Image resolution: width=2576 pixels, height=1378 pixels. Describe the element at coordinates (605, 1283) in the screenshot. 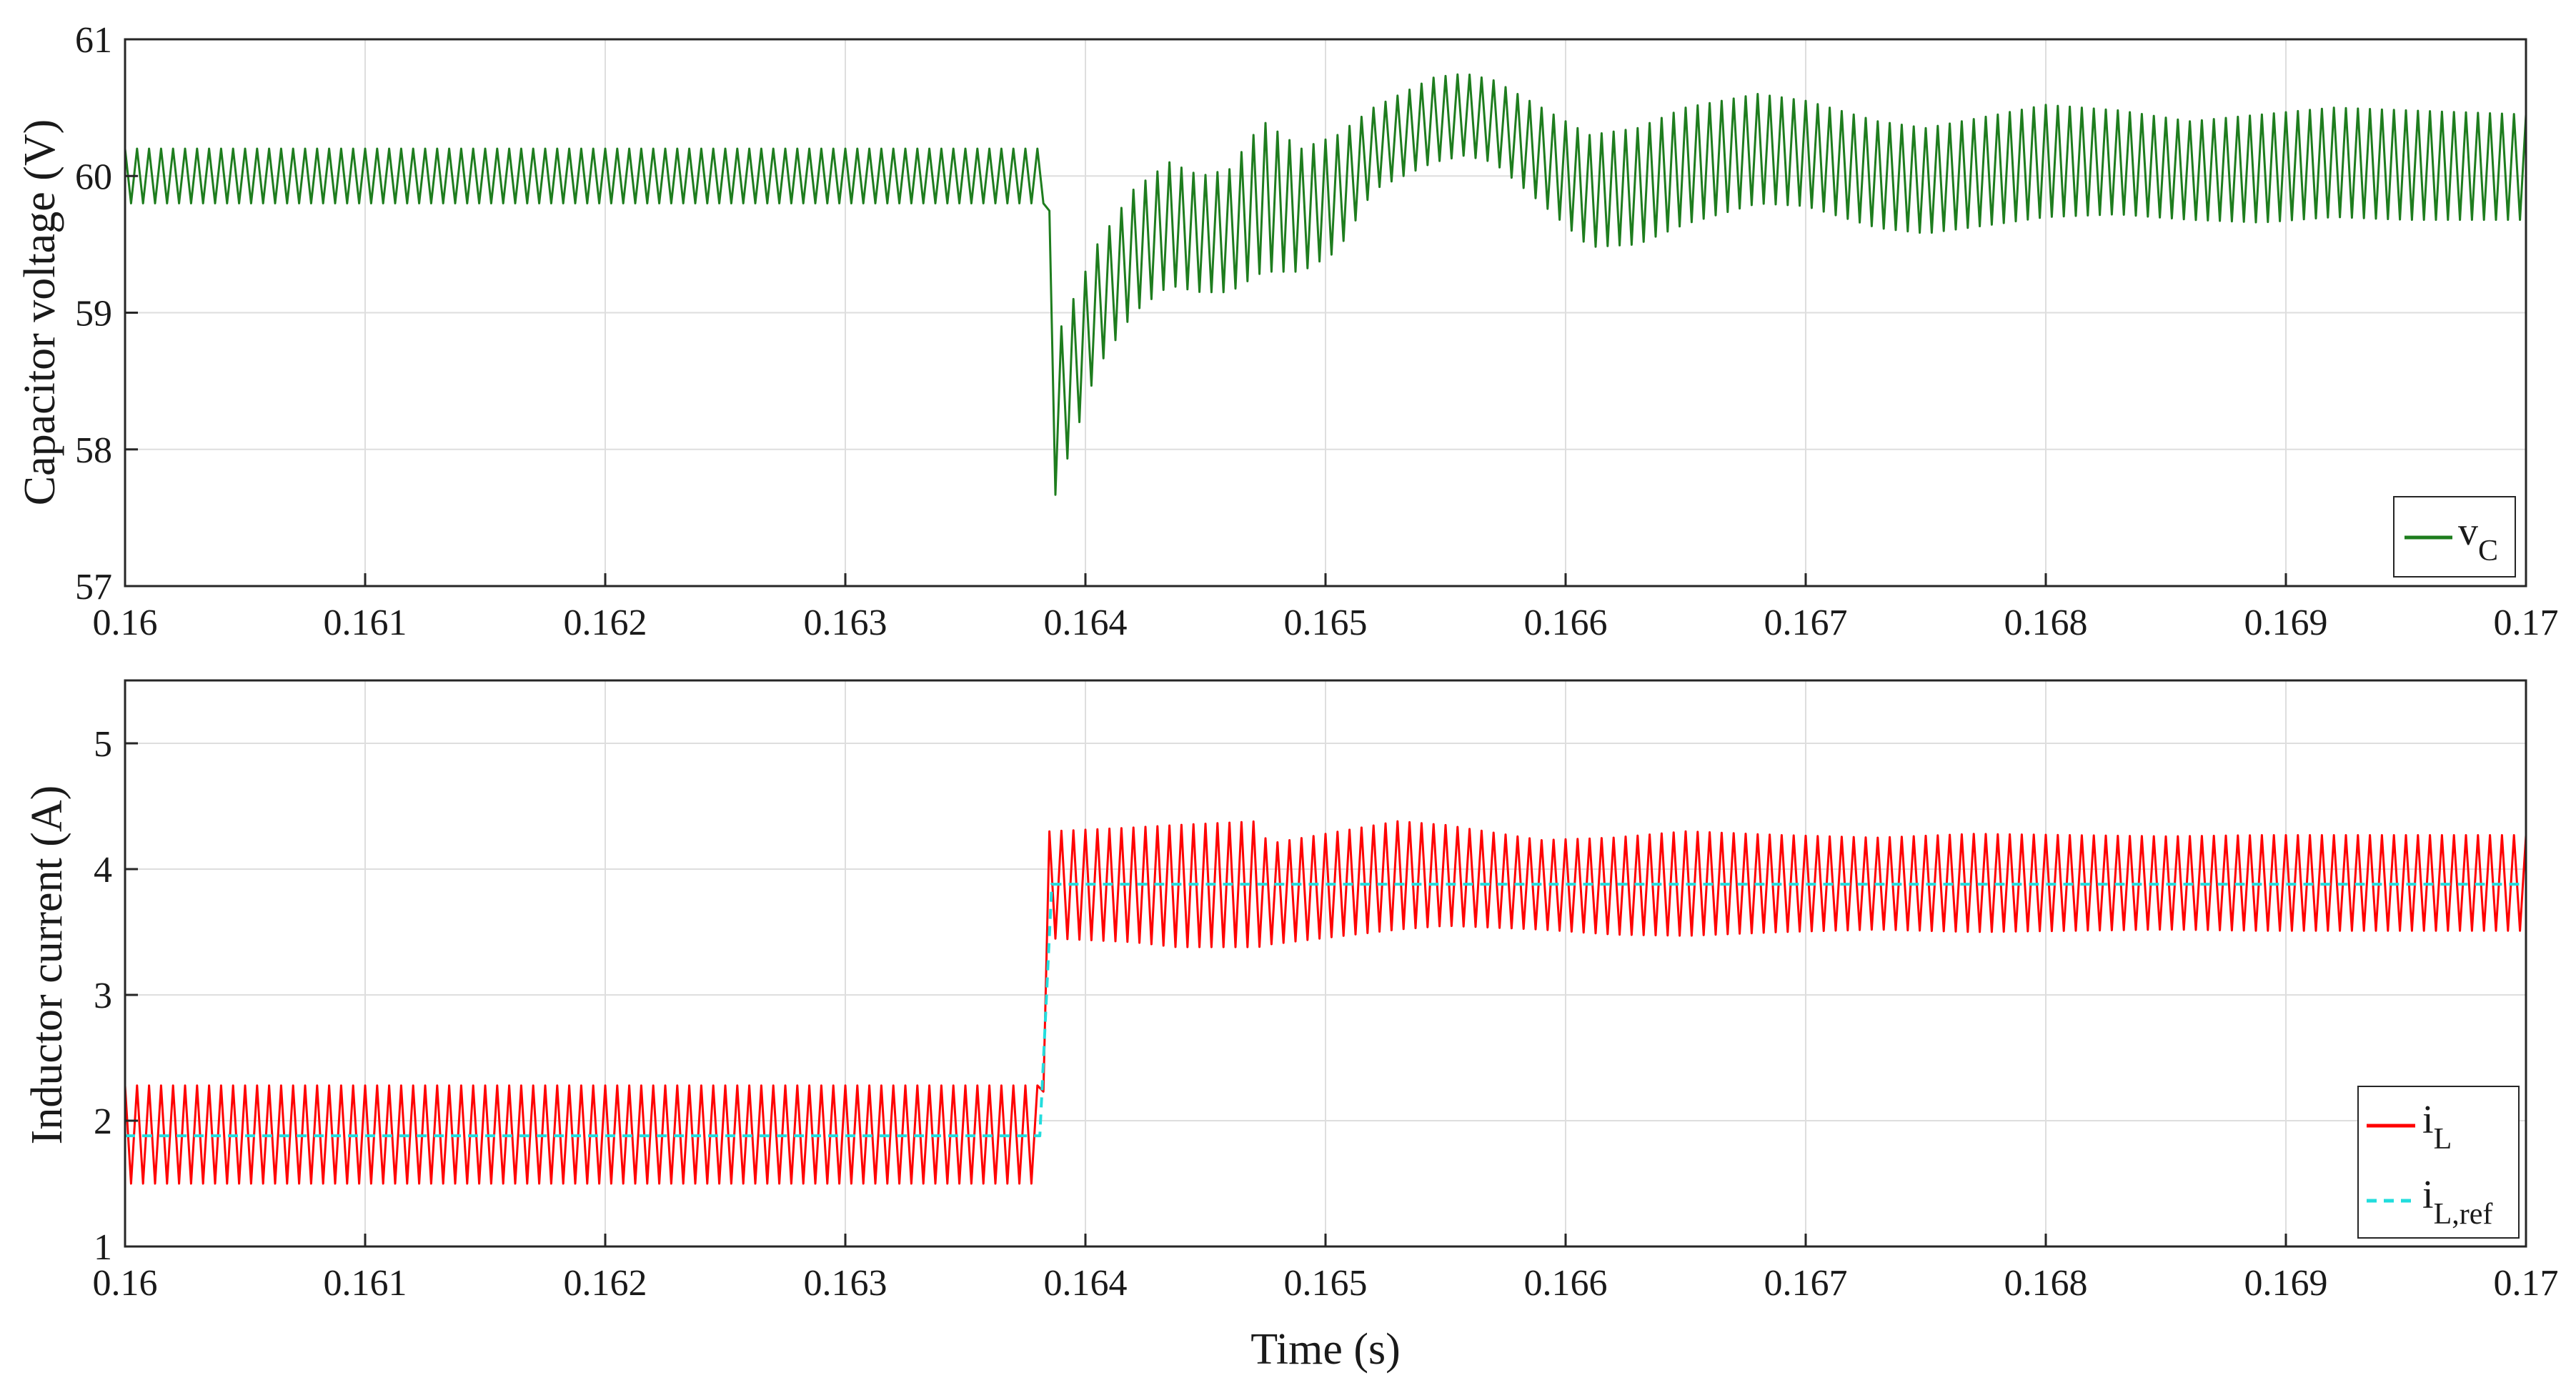

I see `current-x-tick-label: 0.162` at that location.